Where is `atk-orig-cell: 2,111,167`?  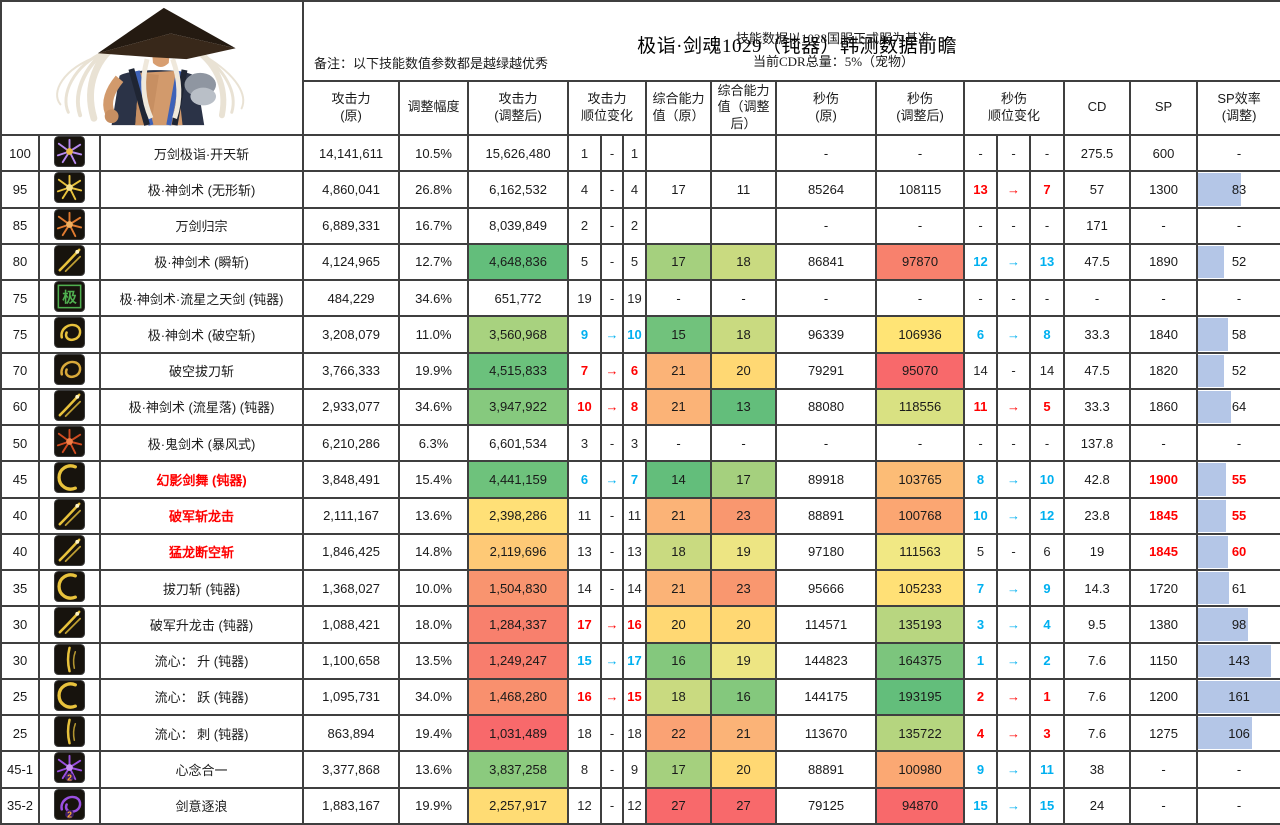
atk-orig-cell: 2,111,167 is located at coordinates (351, 515).